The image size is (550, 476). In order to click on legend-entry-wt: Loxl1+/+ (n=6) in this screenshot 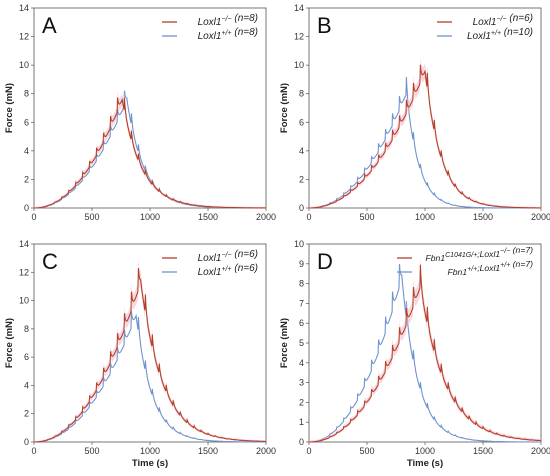, I will do `click(228, 270)`.